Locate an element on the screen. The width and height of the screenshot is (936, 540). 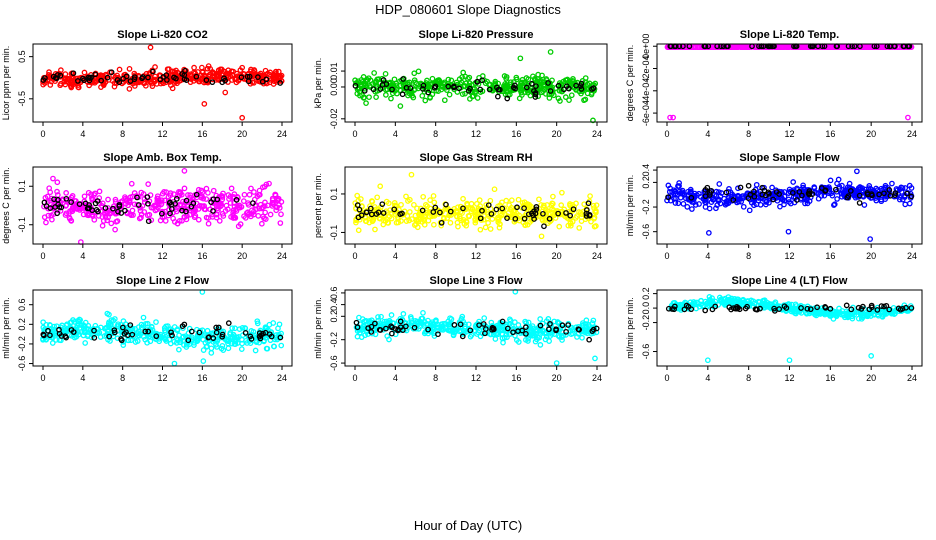
x-tick-label: 20 is located at coordinates (871, 378).